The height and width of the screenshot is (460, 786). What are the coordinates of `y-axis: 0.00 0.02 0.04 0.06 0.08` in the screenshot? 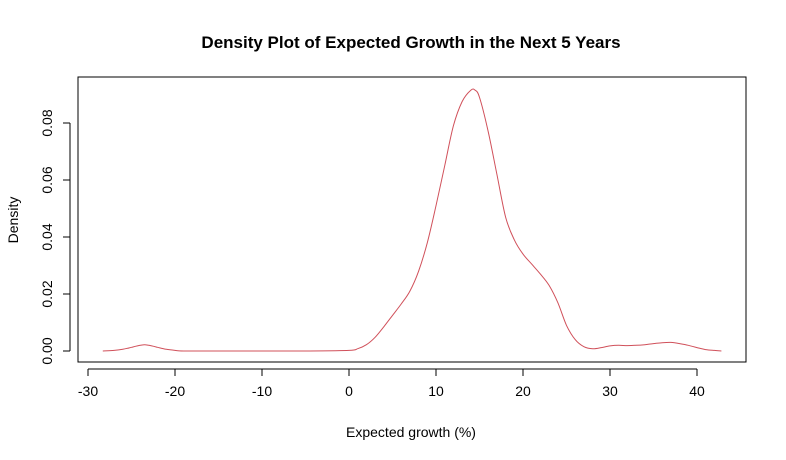 It's located at (55, 237).